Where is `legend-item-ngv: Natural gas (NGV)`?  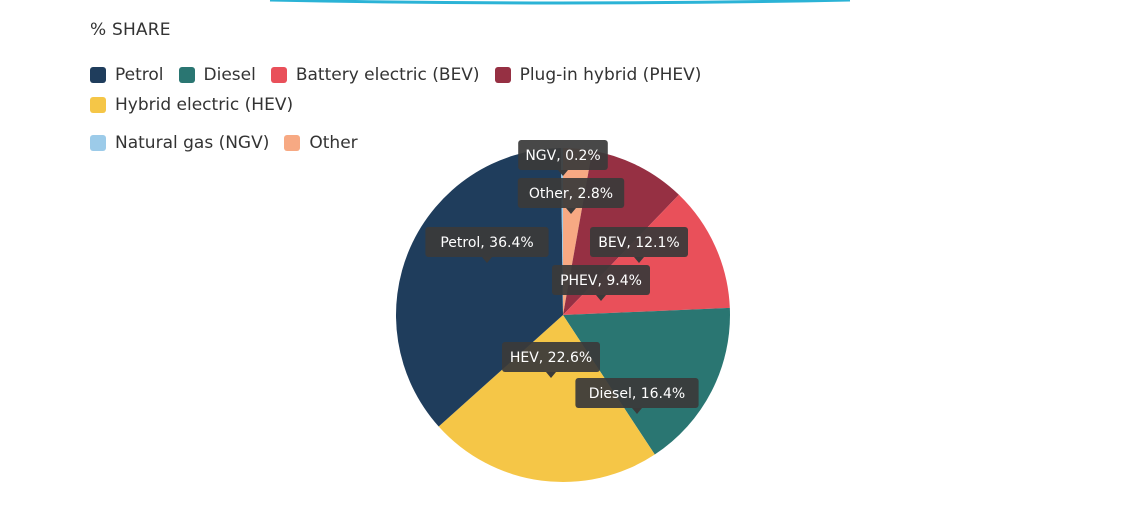 legend-item-ngv: Natural gas (NGV) is located at coordinates (179, 143).